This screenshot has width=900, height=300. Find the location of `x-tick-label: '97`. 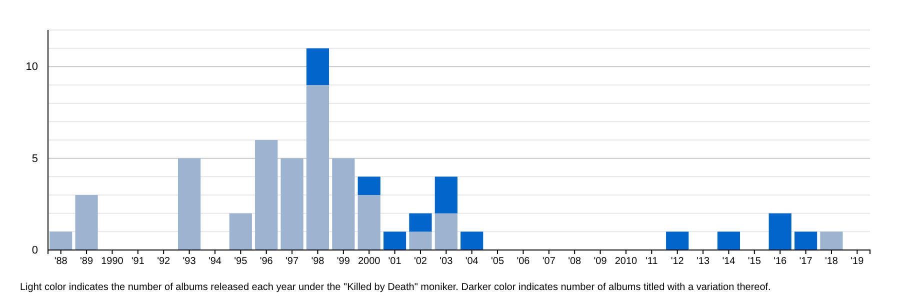

x-tick-label: '97 is located at coordinates (292, 262).